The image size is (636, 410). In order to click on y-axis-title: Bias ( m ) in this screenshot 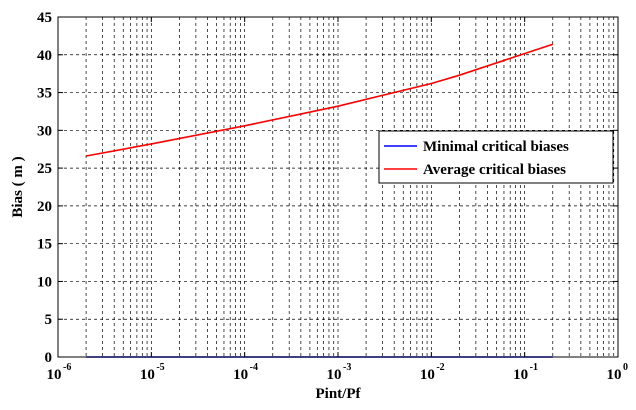, I will do `click(18, 186)`.